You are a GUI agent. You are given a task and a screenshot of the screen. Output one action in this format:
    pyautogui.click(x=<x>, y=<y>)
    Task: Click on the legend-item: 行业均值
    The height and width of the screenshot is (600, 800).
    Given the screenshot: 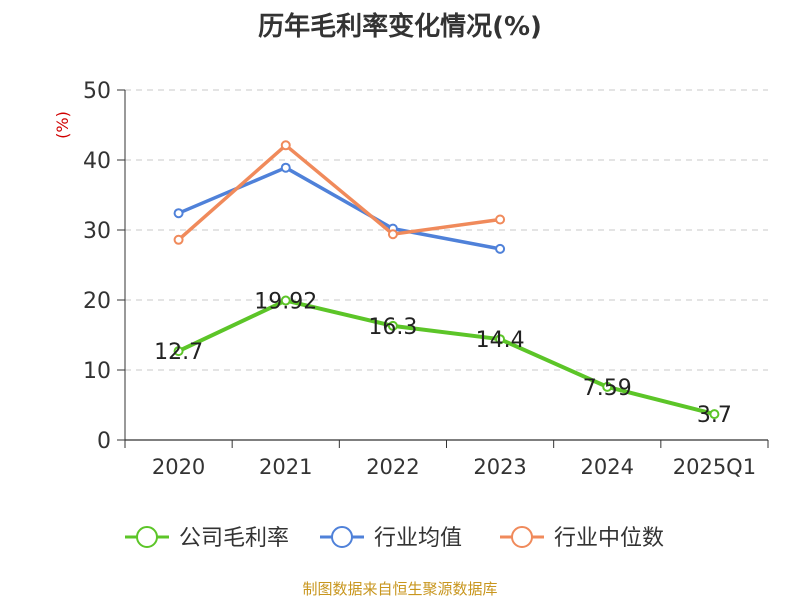 What is the action you would take?
    pyautogui.click(x=391, y=538)
    